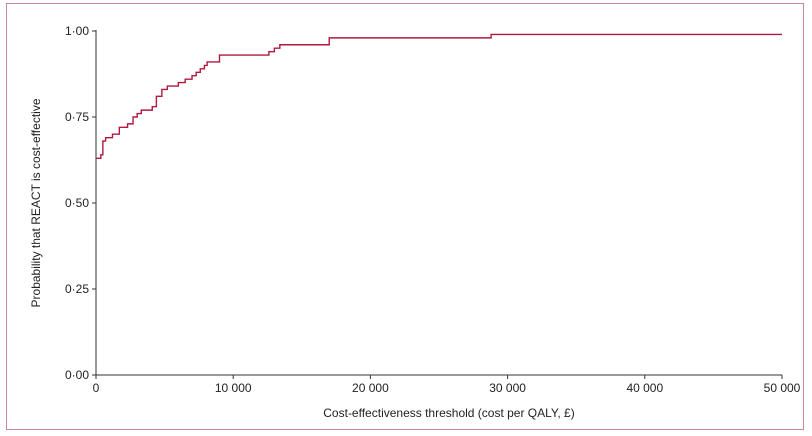 This screenshot has width=812, height=436. I want to click on x-axis: 0 10 000 20 000 30 000 40 000 50 000, so click(447, 384).